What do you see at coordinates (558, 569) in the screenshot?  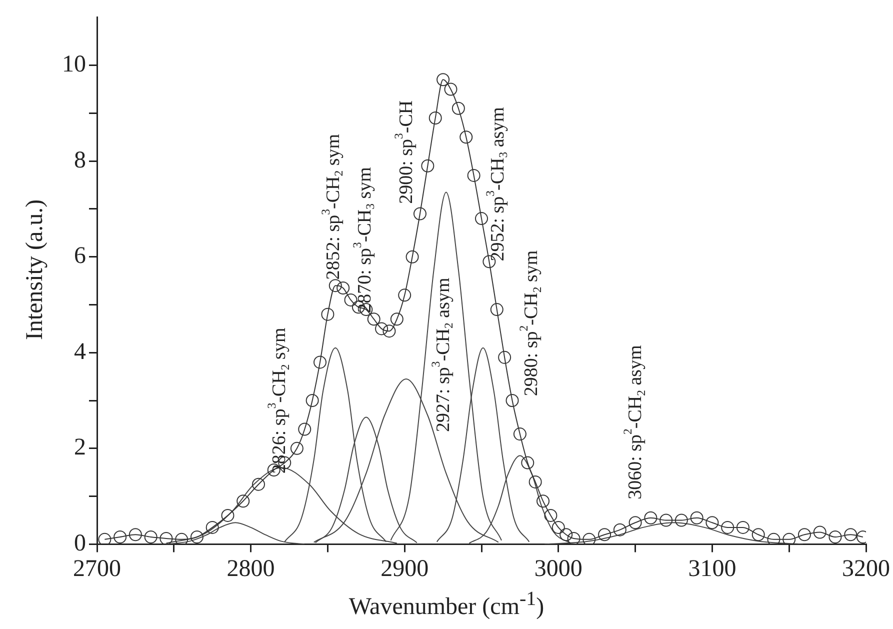 I see `x-tick-label: 3000` at bounding box center [558, 569].